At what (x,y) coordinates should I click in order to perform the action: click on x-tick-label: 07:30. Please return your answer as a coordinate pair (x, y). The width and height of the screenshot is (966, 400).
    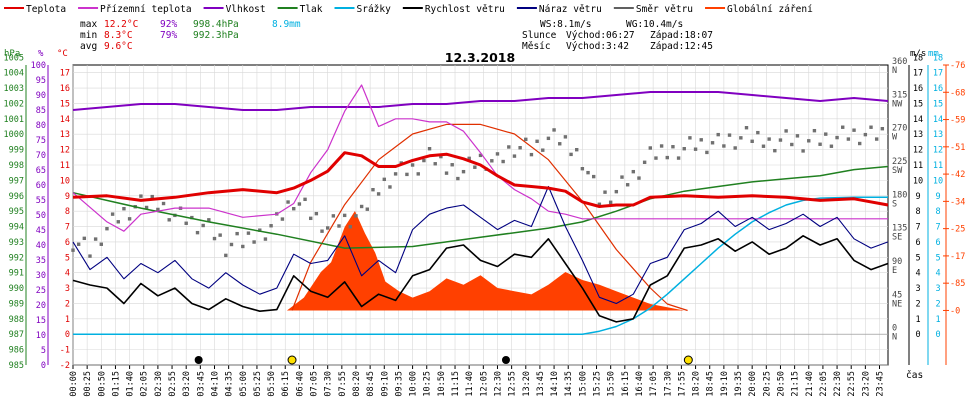
    Looking at the image, I should click on (329, 384).